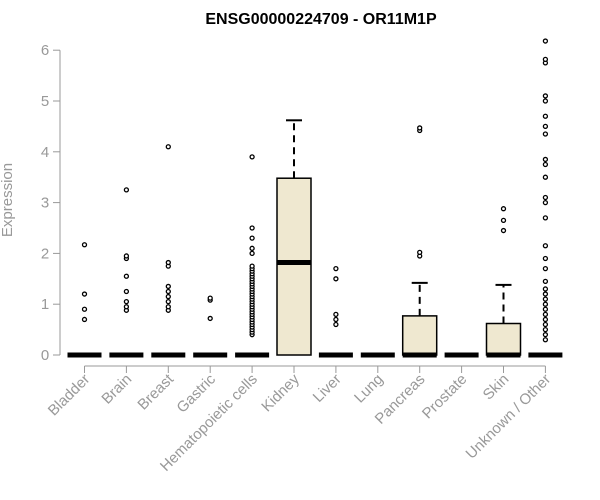 The height and width of the screenshot is (500, 600). Describe the element at coordinates (45, 355) in the screenshot. I see `y-tick-label: 0` at that location.